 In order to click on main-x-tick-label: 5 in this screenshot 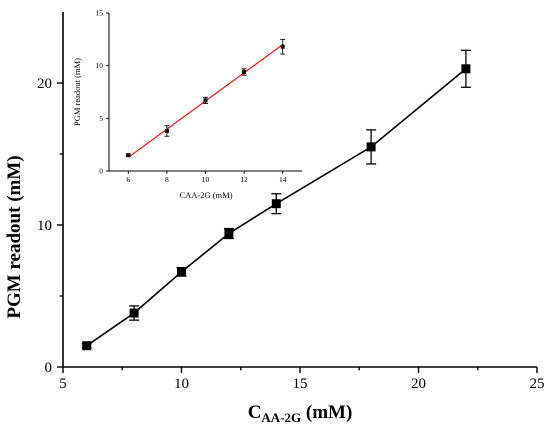, I will do `click(63, 384)`.